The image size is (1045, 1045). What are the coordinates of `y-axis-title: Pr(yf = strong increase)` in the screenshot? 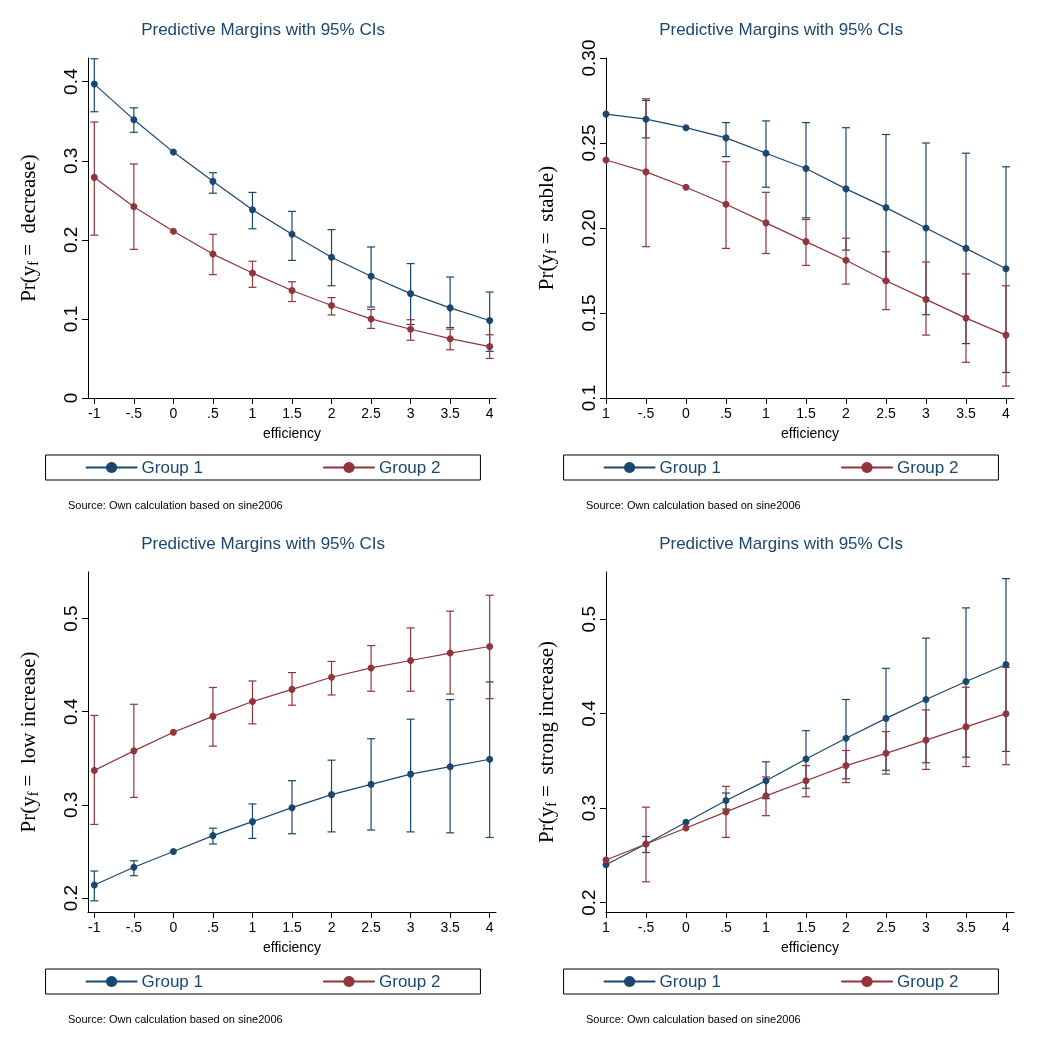 It's located at (546, 742).